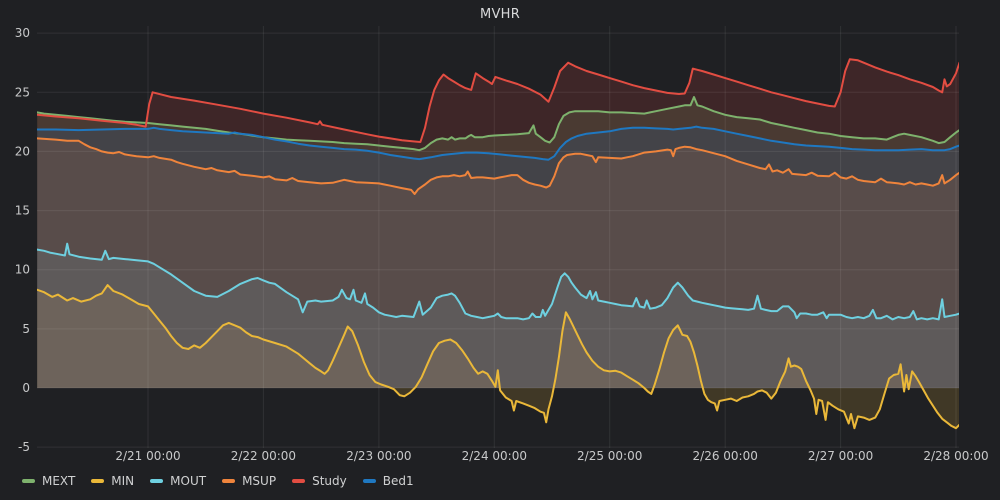  What do you see at coordinates (22, 33) in the screenshot?
I see `y-axis-tick-label: 30` at bounding box center [22, 33].